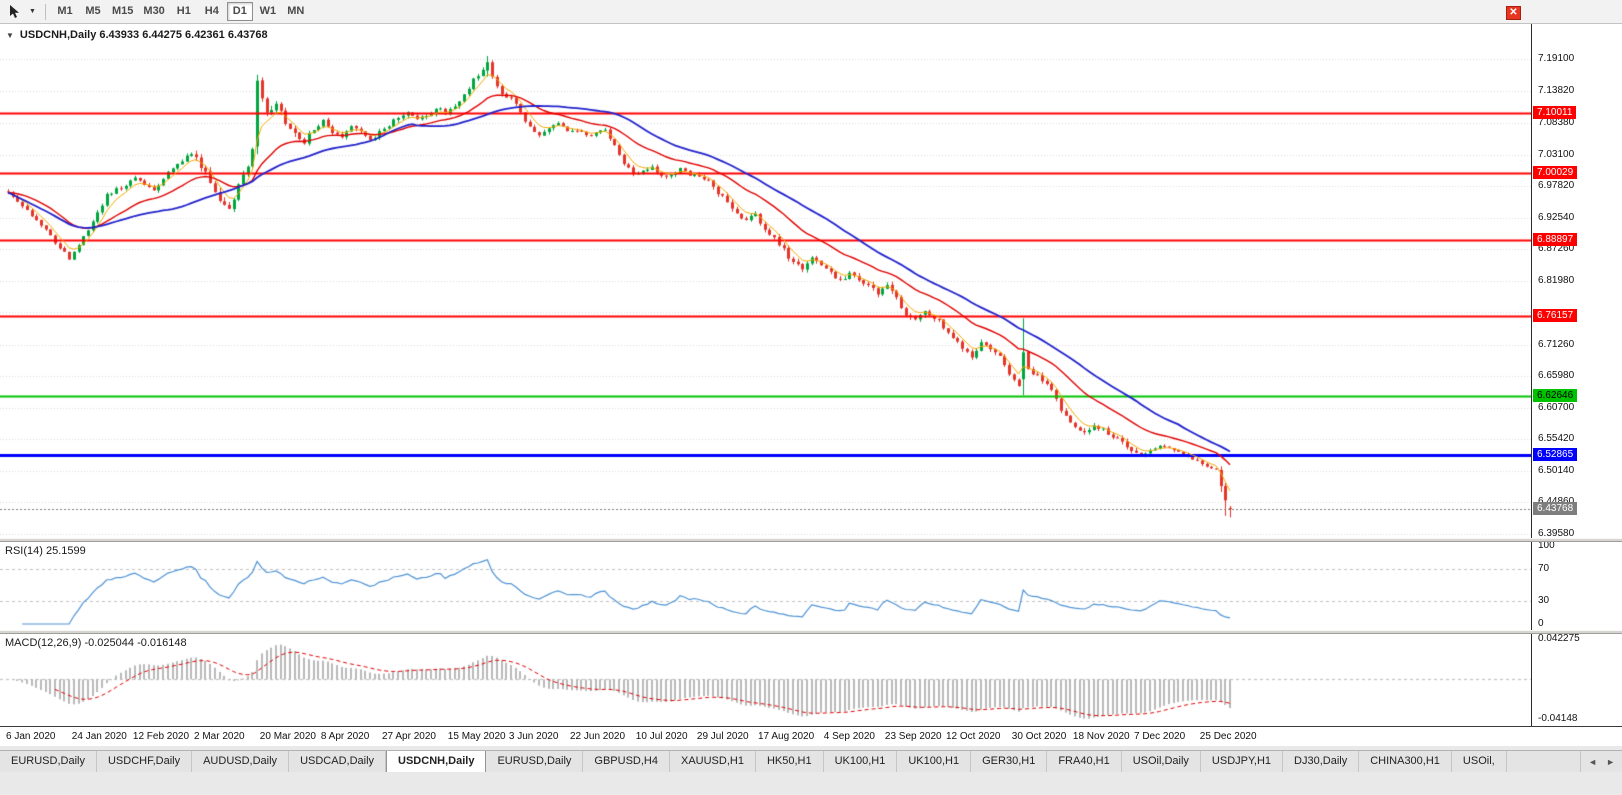 The image size is (1622, 795). What do you see at coordinates (849, 736) in the screenshot?
I see `time-axis-label: 4 Sep 2020` at bounding box center [849, 736].